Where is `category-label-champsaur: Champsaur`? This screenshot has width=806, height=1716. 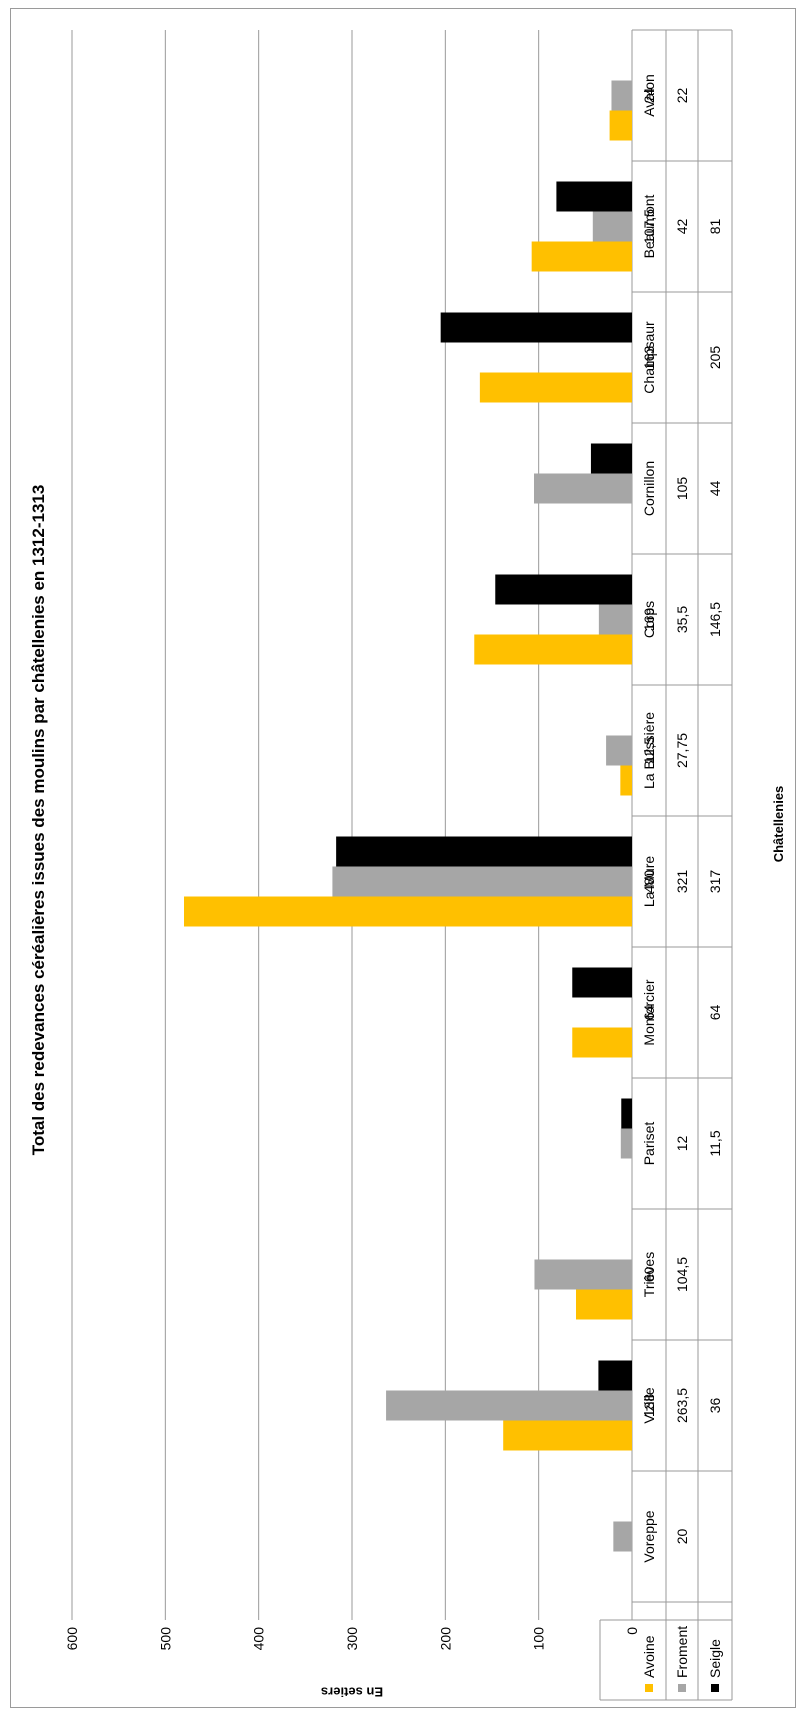
category-label-champsaur: Champsaur is located at coordinates (649, 357).